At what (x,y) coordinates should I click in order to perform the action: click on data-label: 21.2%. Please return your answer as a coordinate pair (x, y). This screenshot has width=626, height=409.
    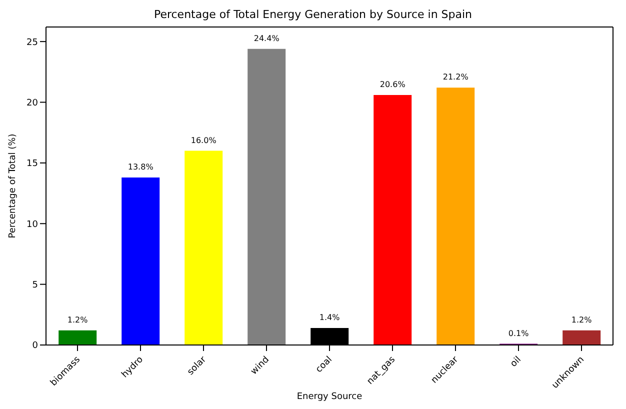
    Looking at the image, I should click on (455, 77).